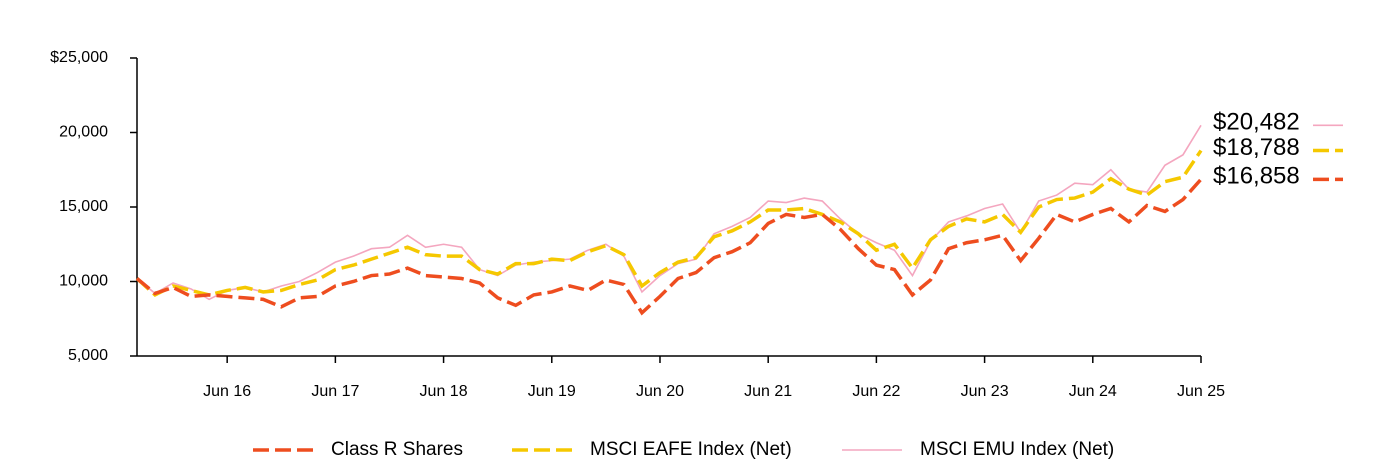 This screenshot has height=470, width=1384. What do you see at coordinates (1256, 176) in the screenshot?
I see `end-value-label: $16,858` at bounding box center [1256, 176].